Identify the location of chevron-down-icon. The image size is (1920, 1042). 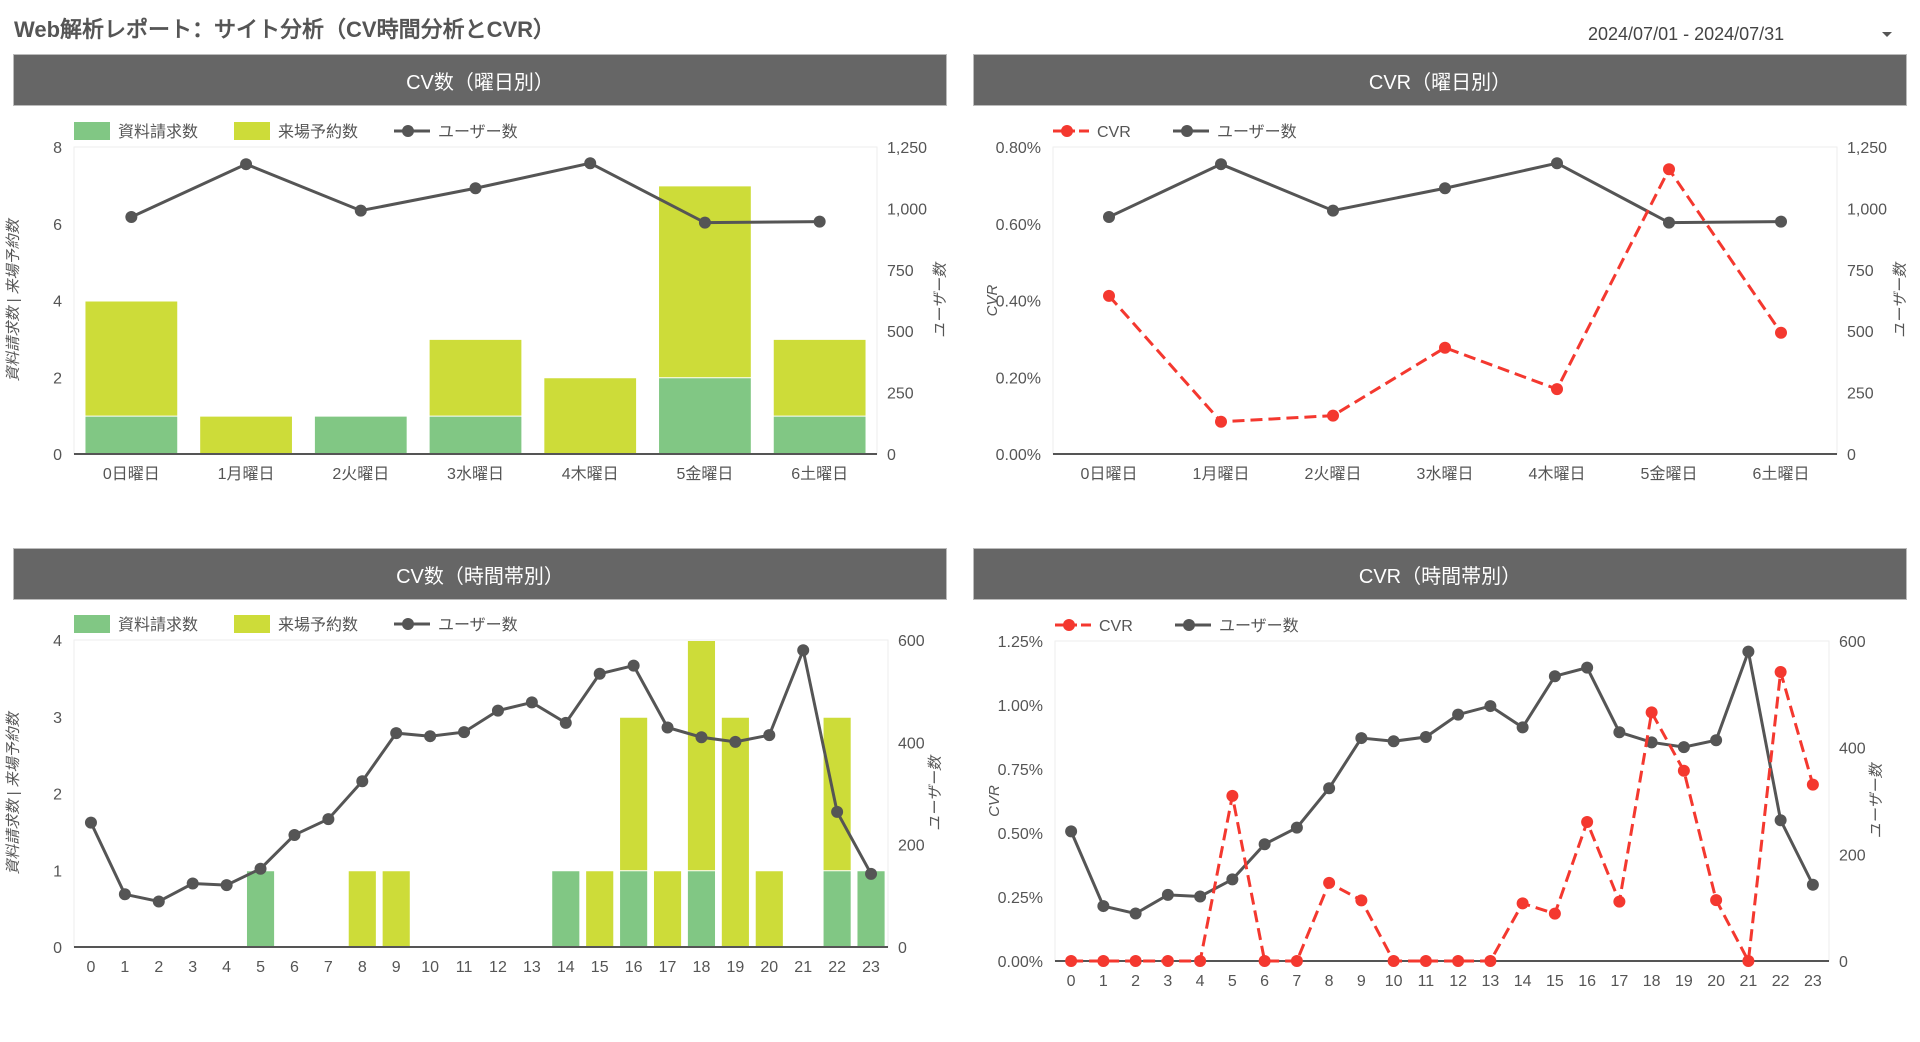
(1887, 34).